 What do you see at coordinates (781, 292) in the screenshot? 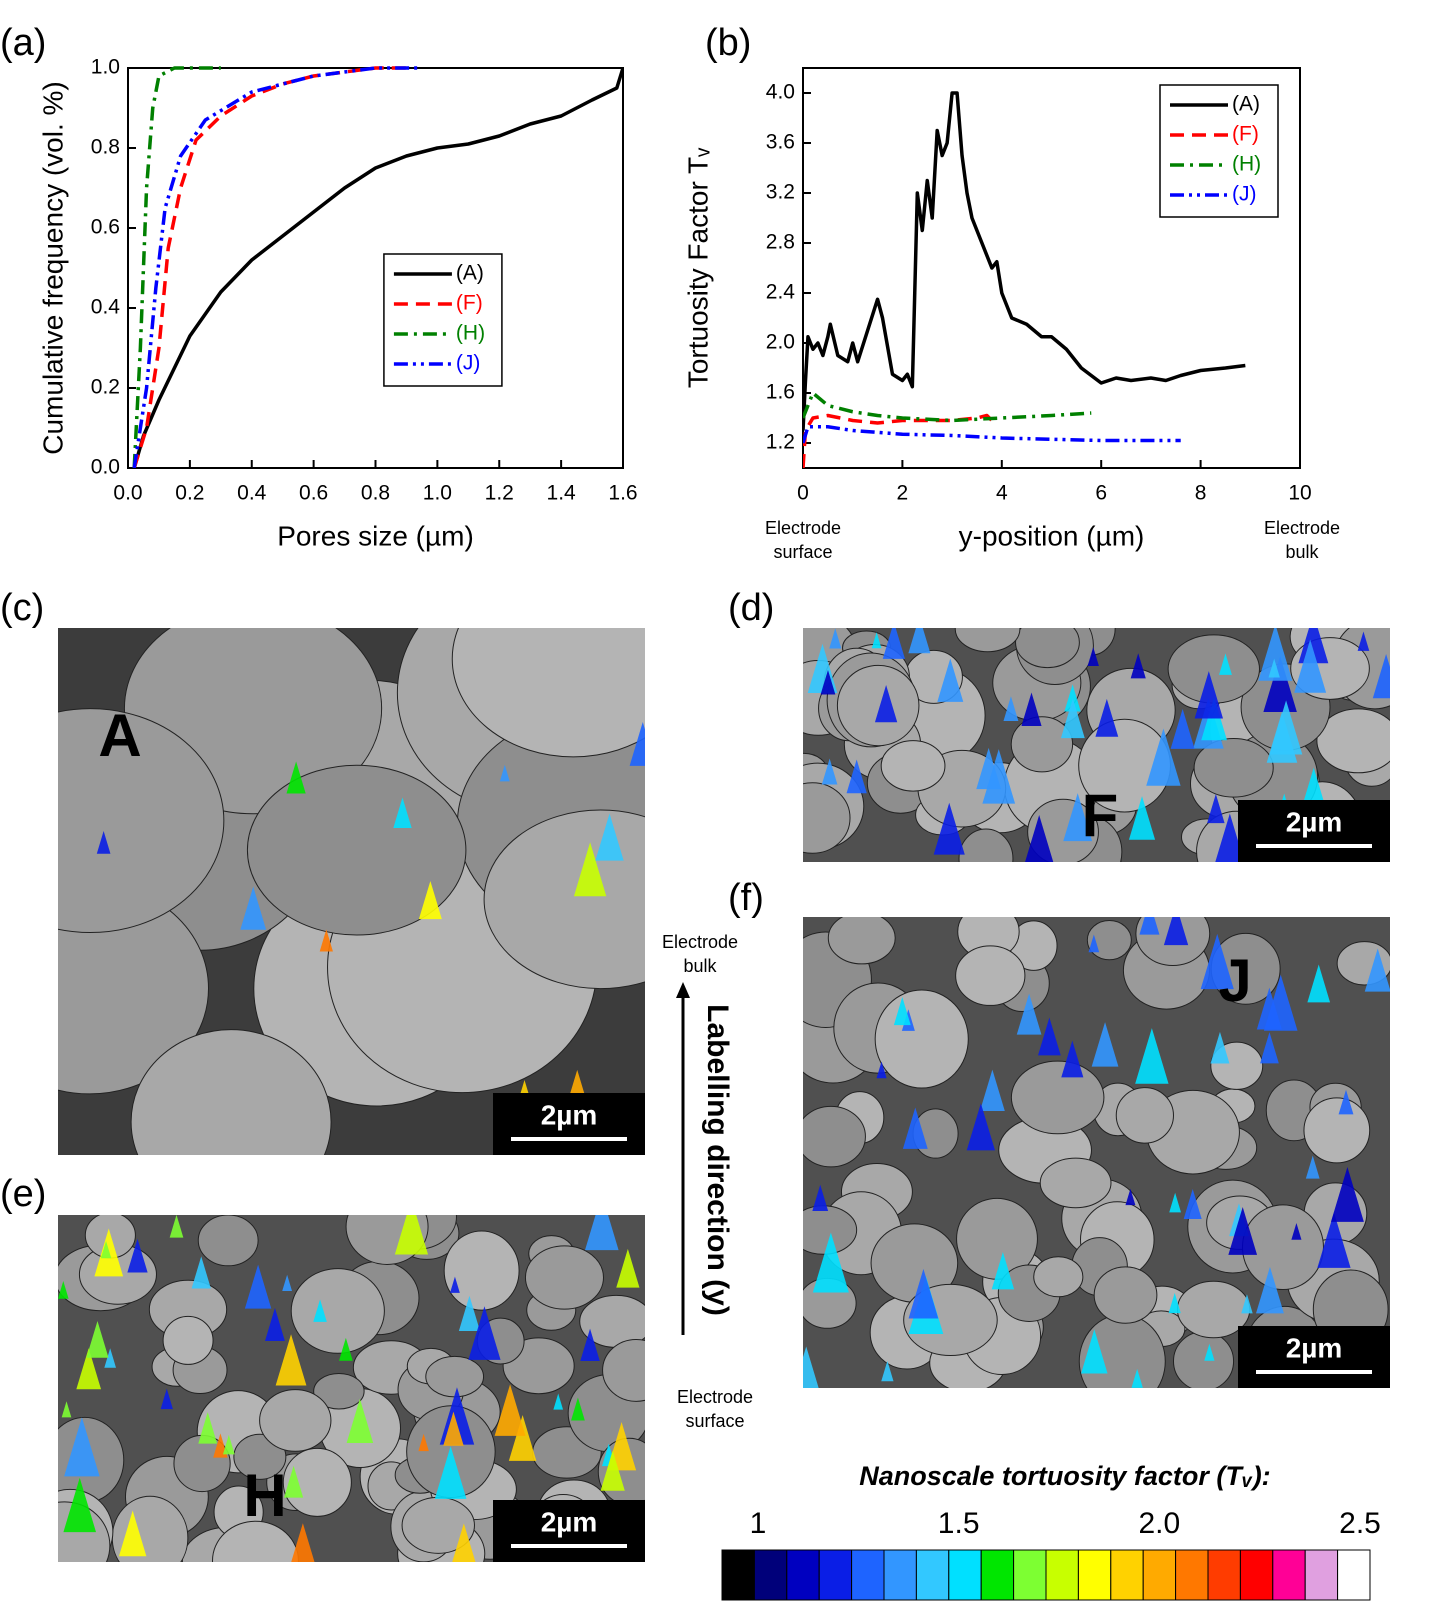
I see `y-tick-label: 2.4` at bounding box center [781, 292].